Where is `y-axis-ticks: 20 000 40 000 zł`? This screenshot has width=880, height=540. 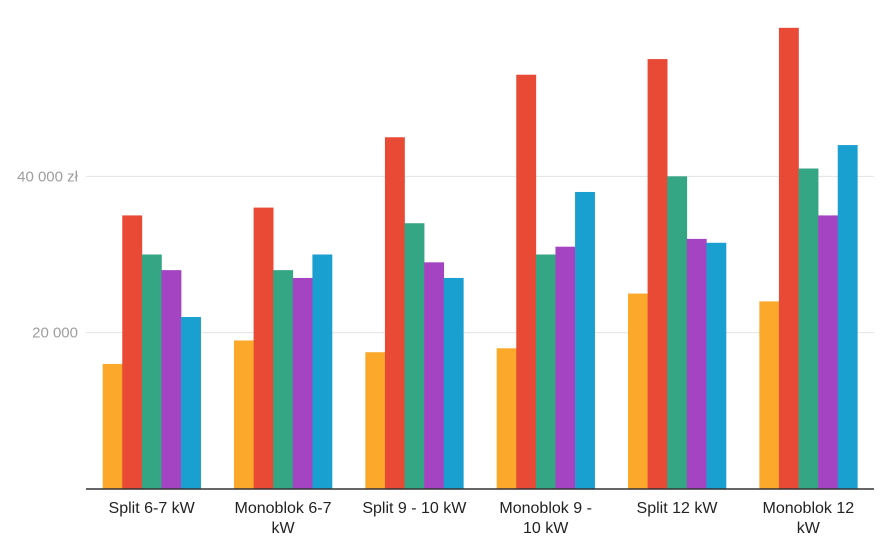 y-axis-ticks: 20 000 40 000 zł is located at coordinates (48, 254).